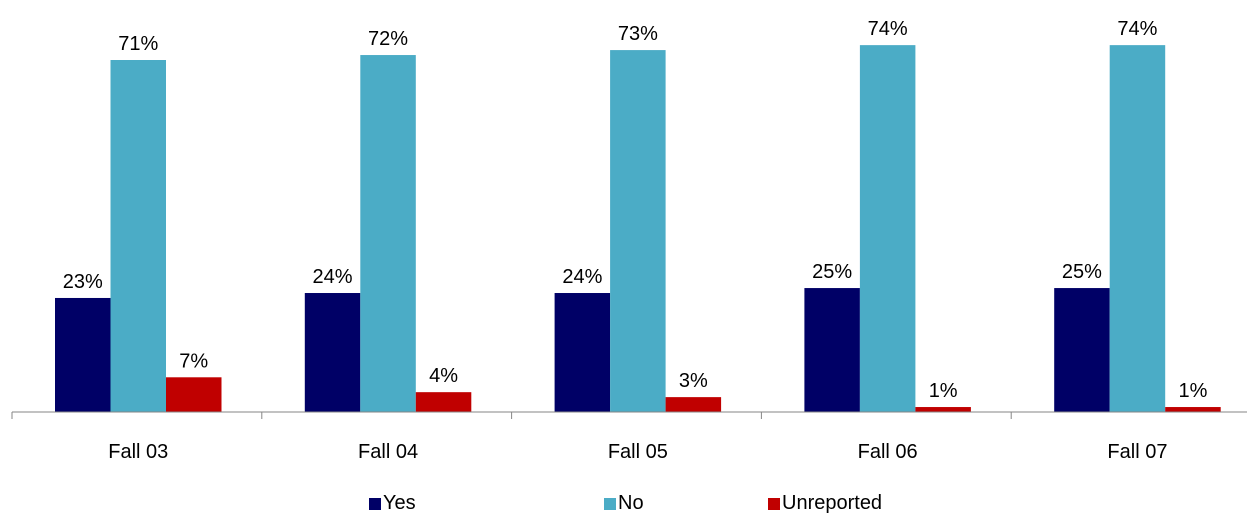 The height and width of the screenshot is (522, 1247). I want to click on data-label-unreported-fall-03: 7%, so click(193, 361).